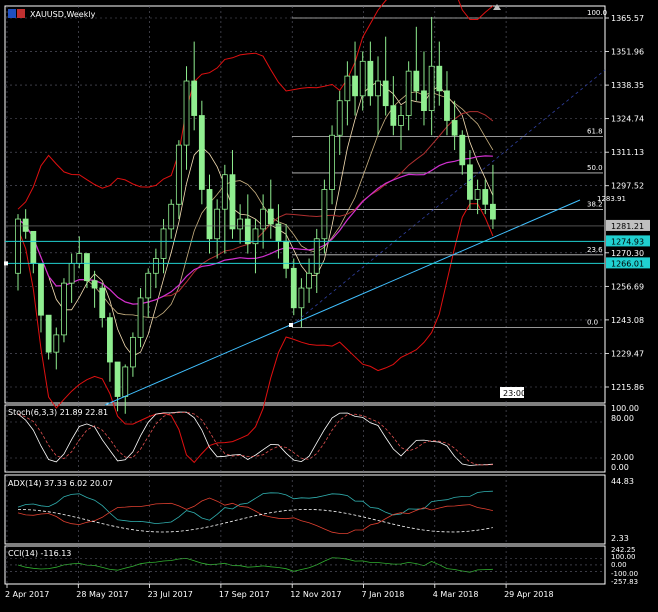 This screenshot has width=658, height=612. What do you see at coordinates (627, 353) in the screenshot?
I see `price-axis-label: 1229.47` at bounding box center [627, 353].